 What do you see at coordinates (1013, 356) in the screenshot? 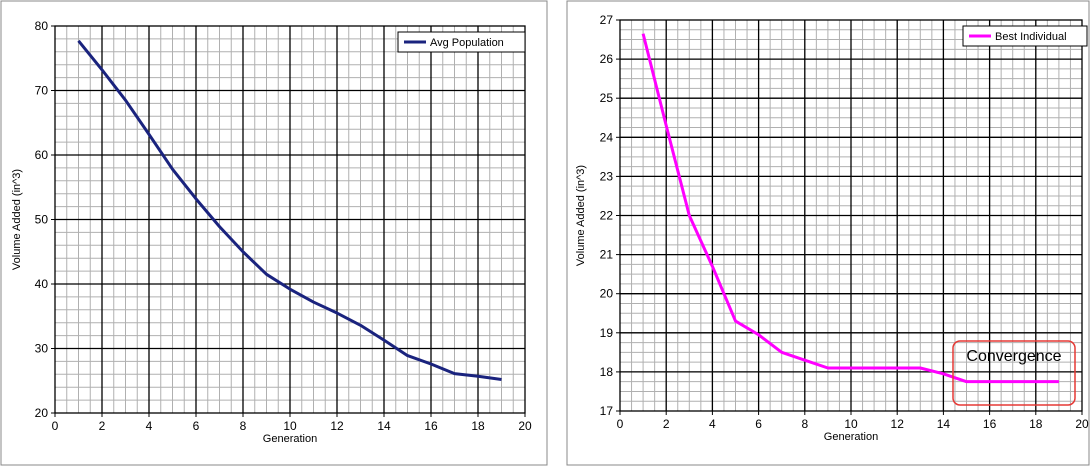
I see `convergence-annotation-label: Convergence` at bounding box center [1013, 356].